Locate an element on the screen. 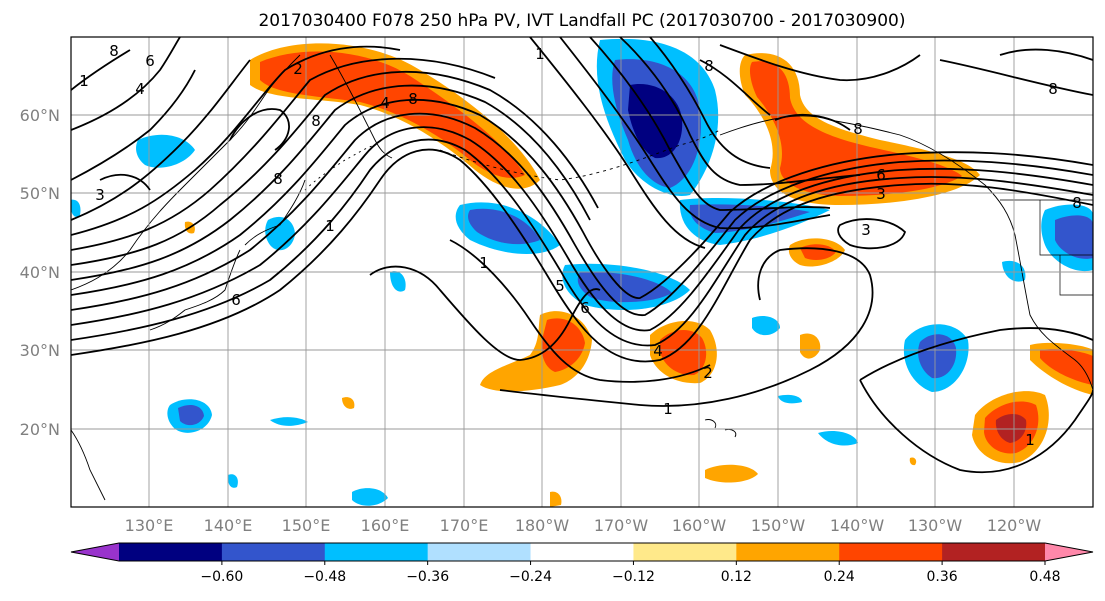  lat-label: 40°N is located at coordinates (40, 272).